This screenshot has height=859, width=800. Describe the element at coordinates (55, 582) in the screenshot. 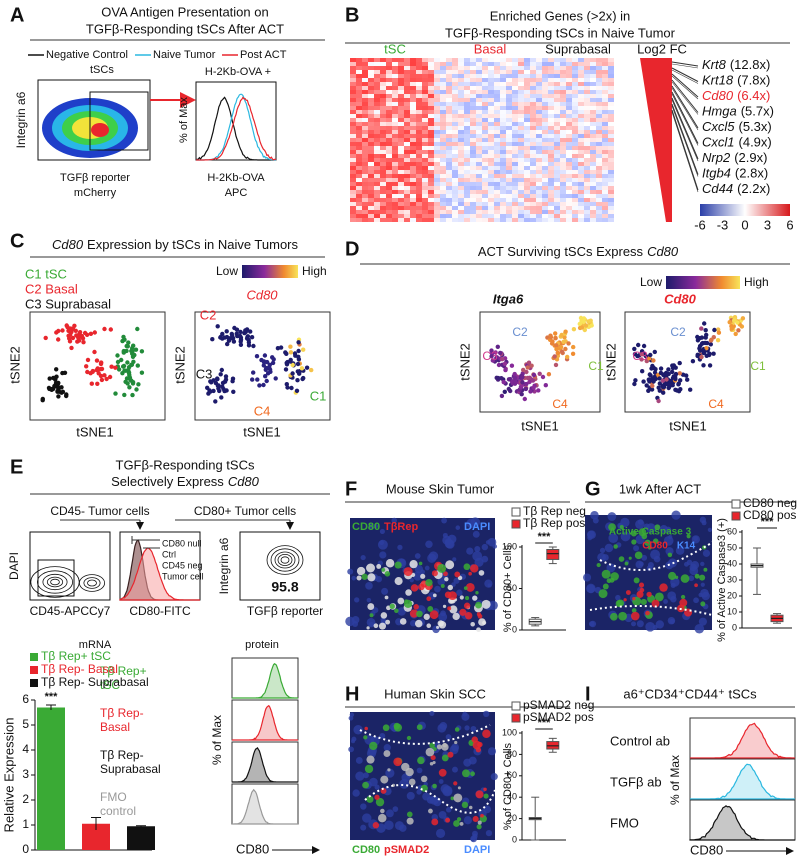

I see `contour` at that location.